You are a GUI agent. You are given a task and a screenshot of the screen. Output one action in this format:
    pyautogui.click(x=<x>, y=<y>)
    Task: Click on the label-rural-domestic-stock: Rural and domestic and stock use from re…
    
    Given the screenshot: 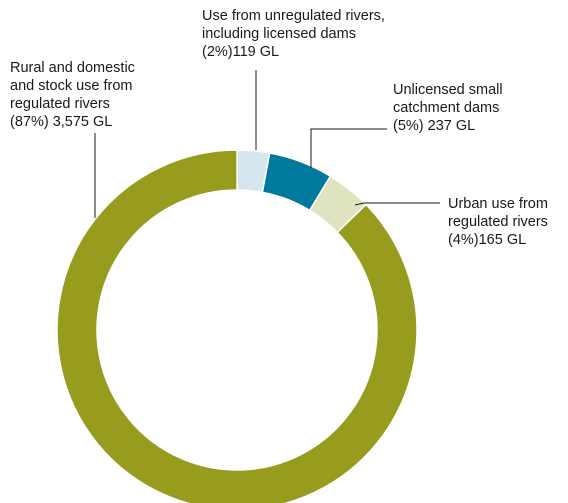 What is the action you would take?
    pyautogui.click(x=74, y=95)
    